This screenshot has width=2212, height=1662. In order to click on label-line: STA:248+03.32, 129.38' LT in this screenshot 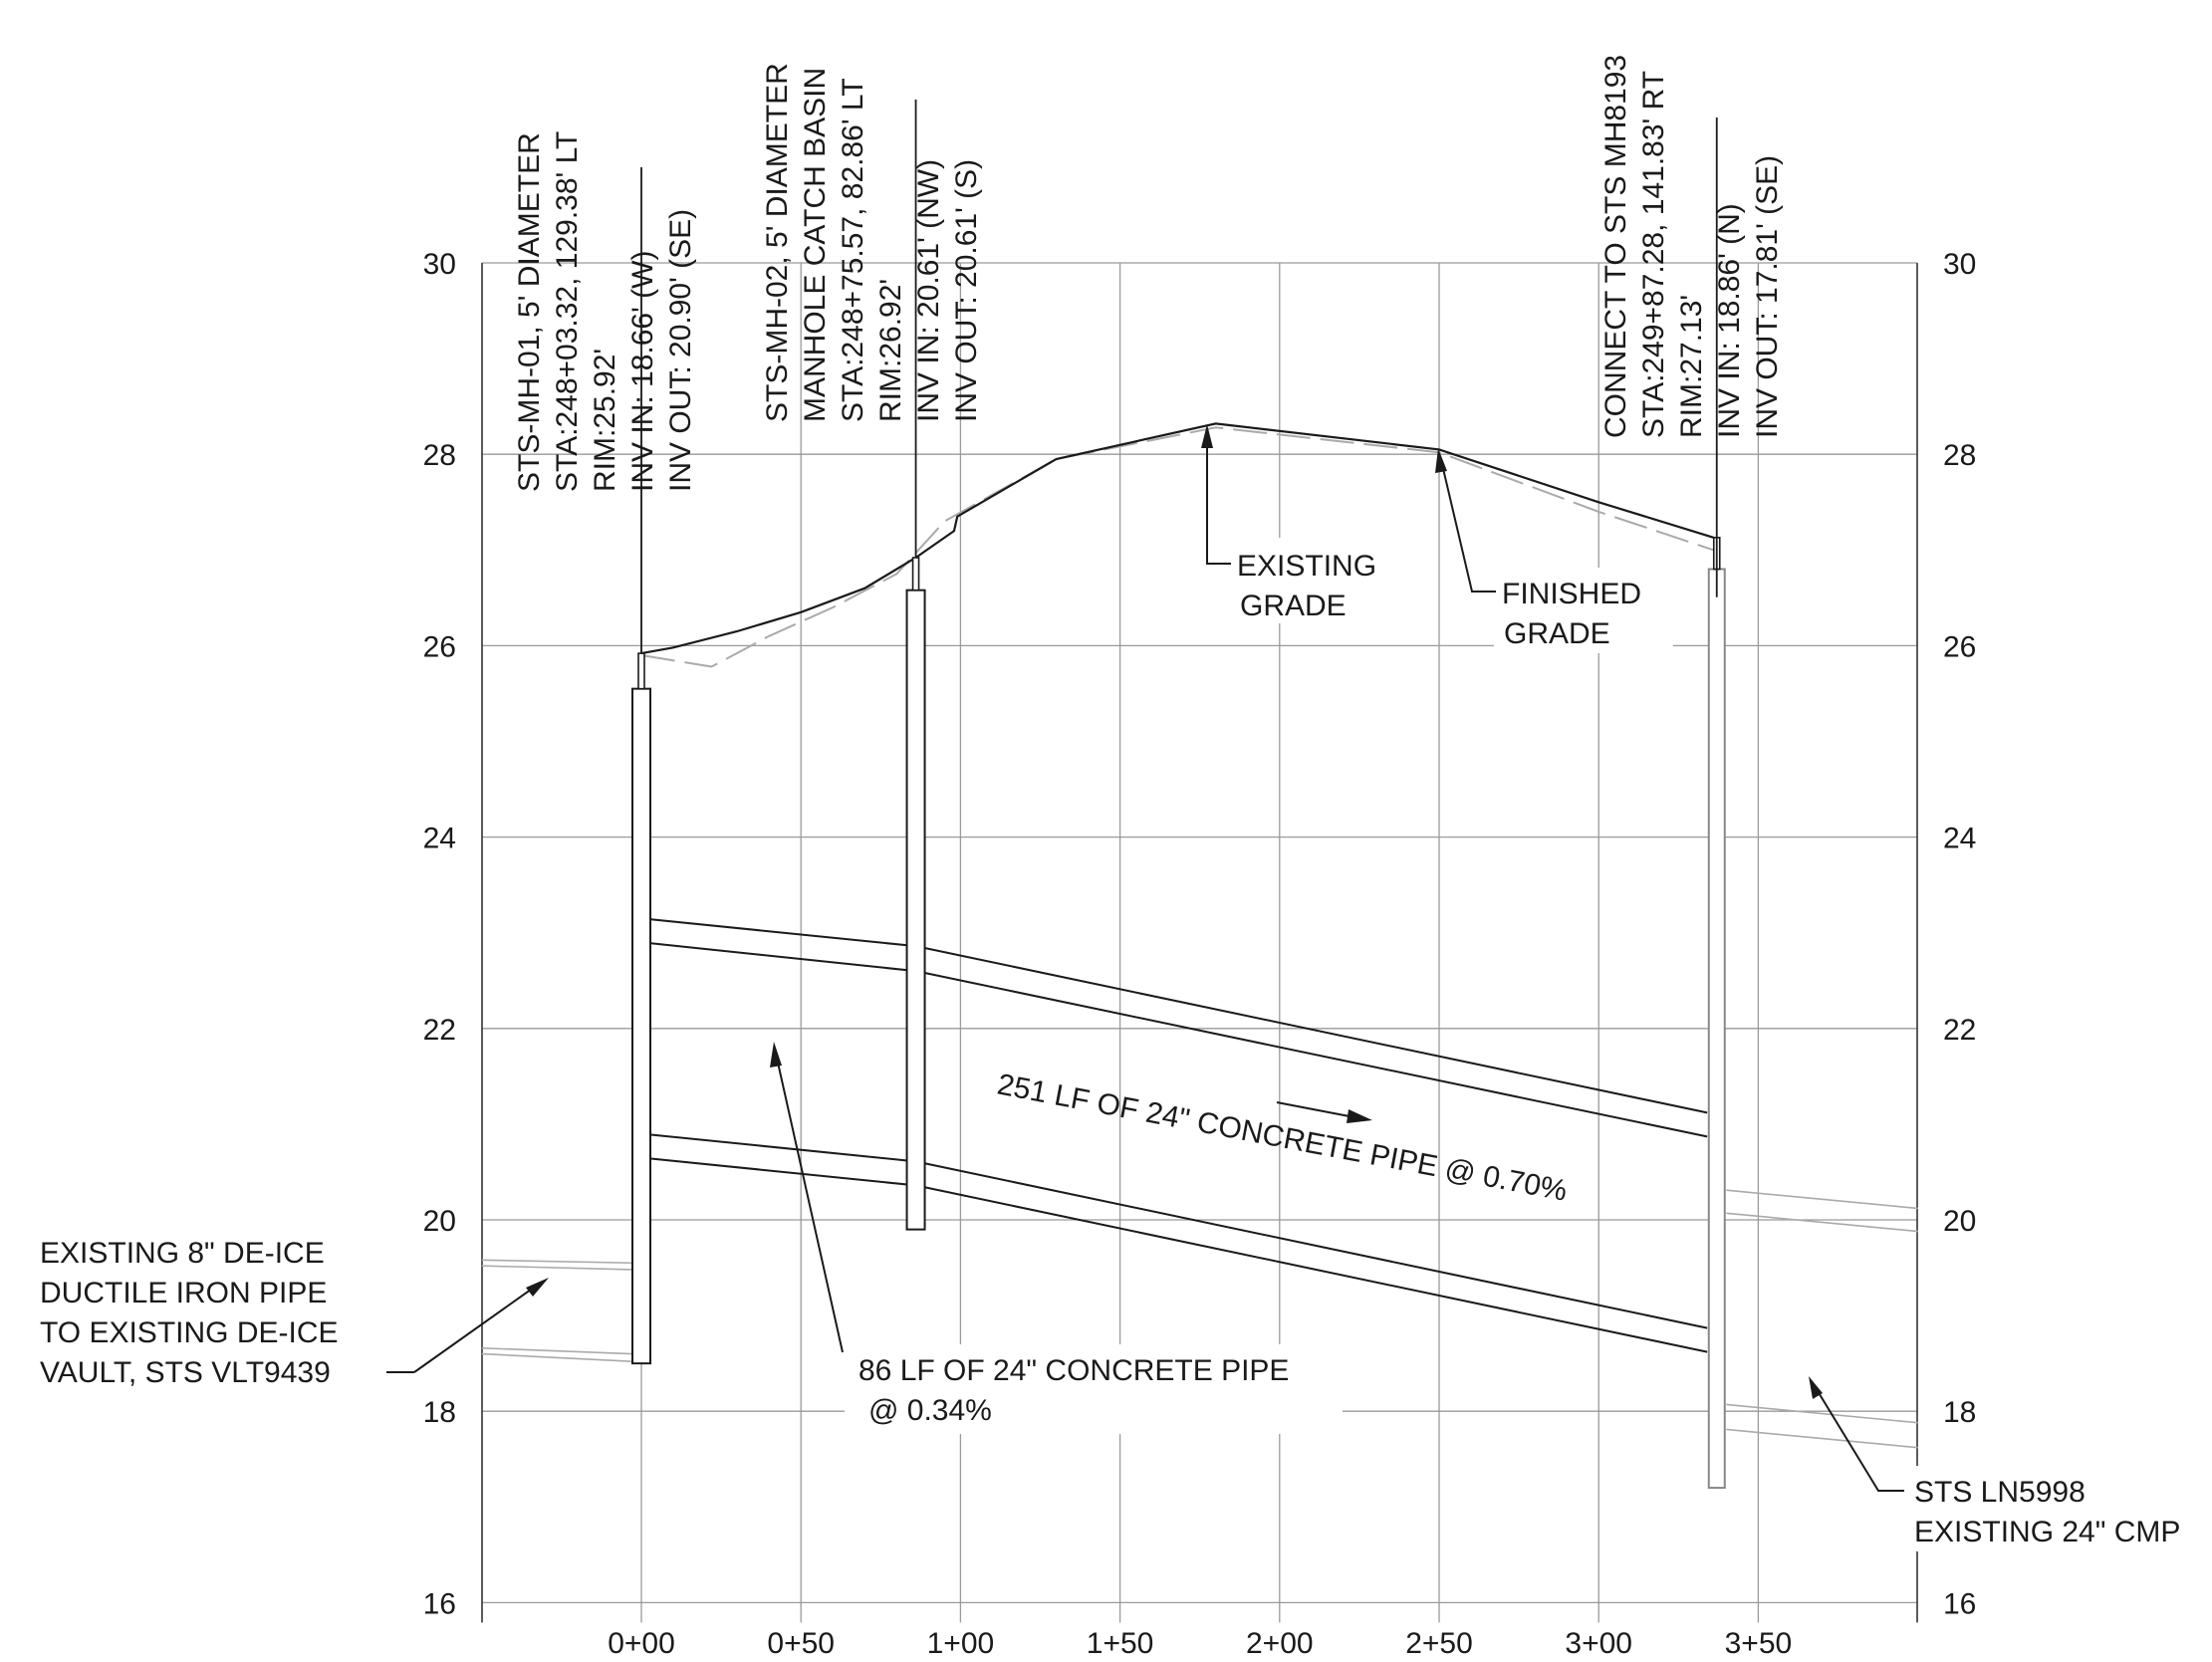, I will do `click(567, 311)`.